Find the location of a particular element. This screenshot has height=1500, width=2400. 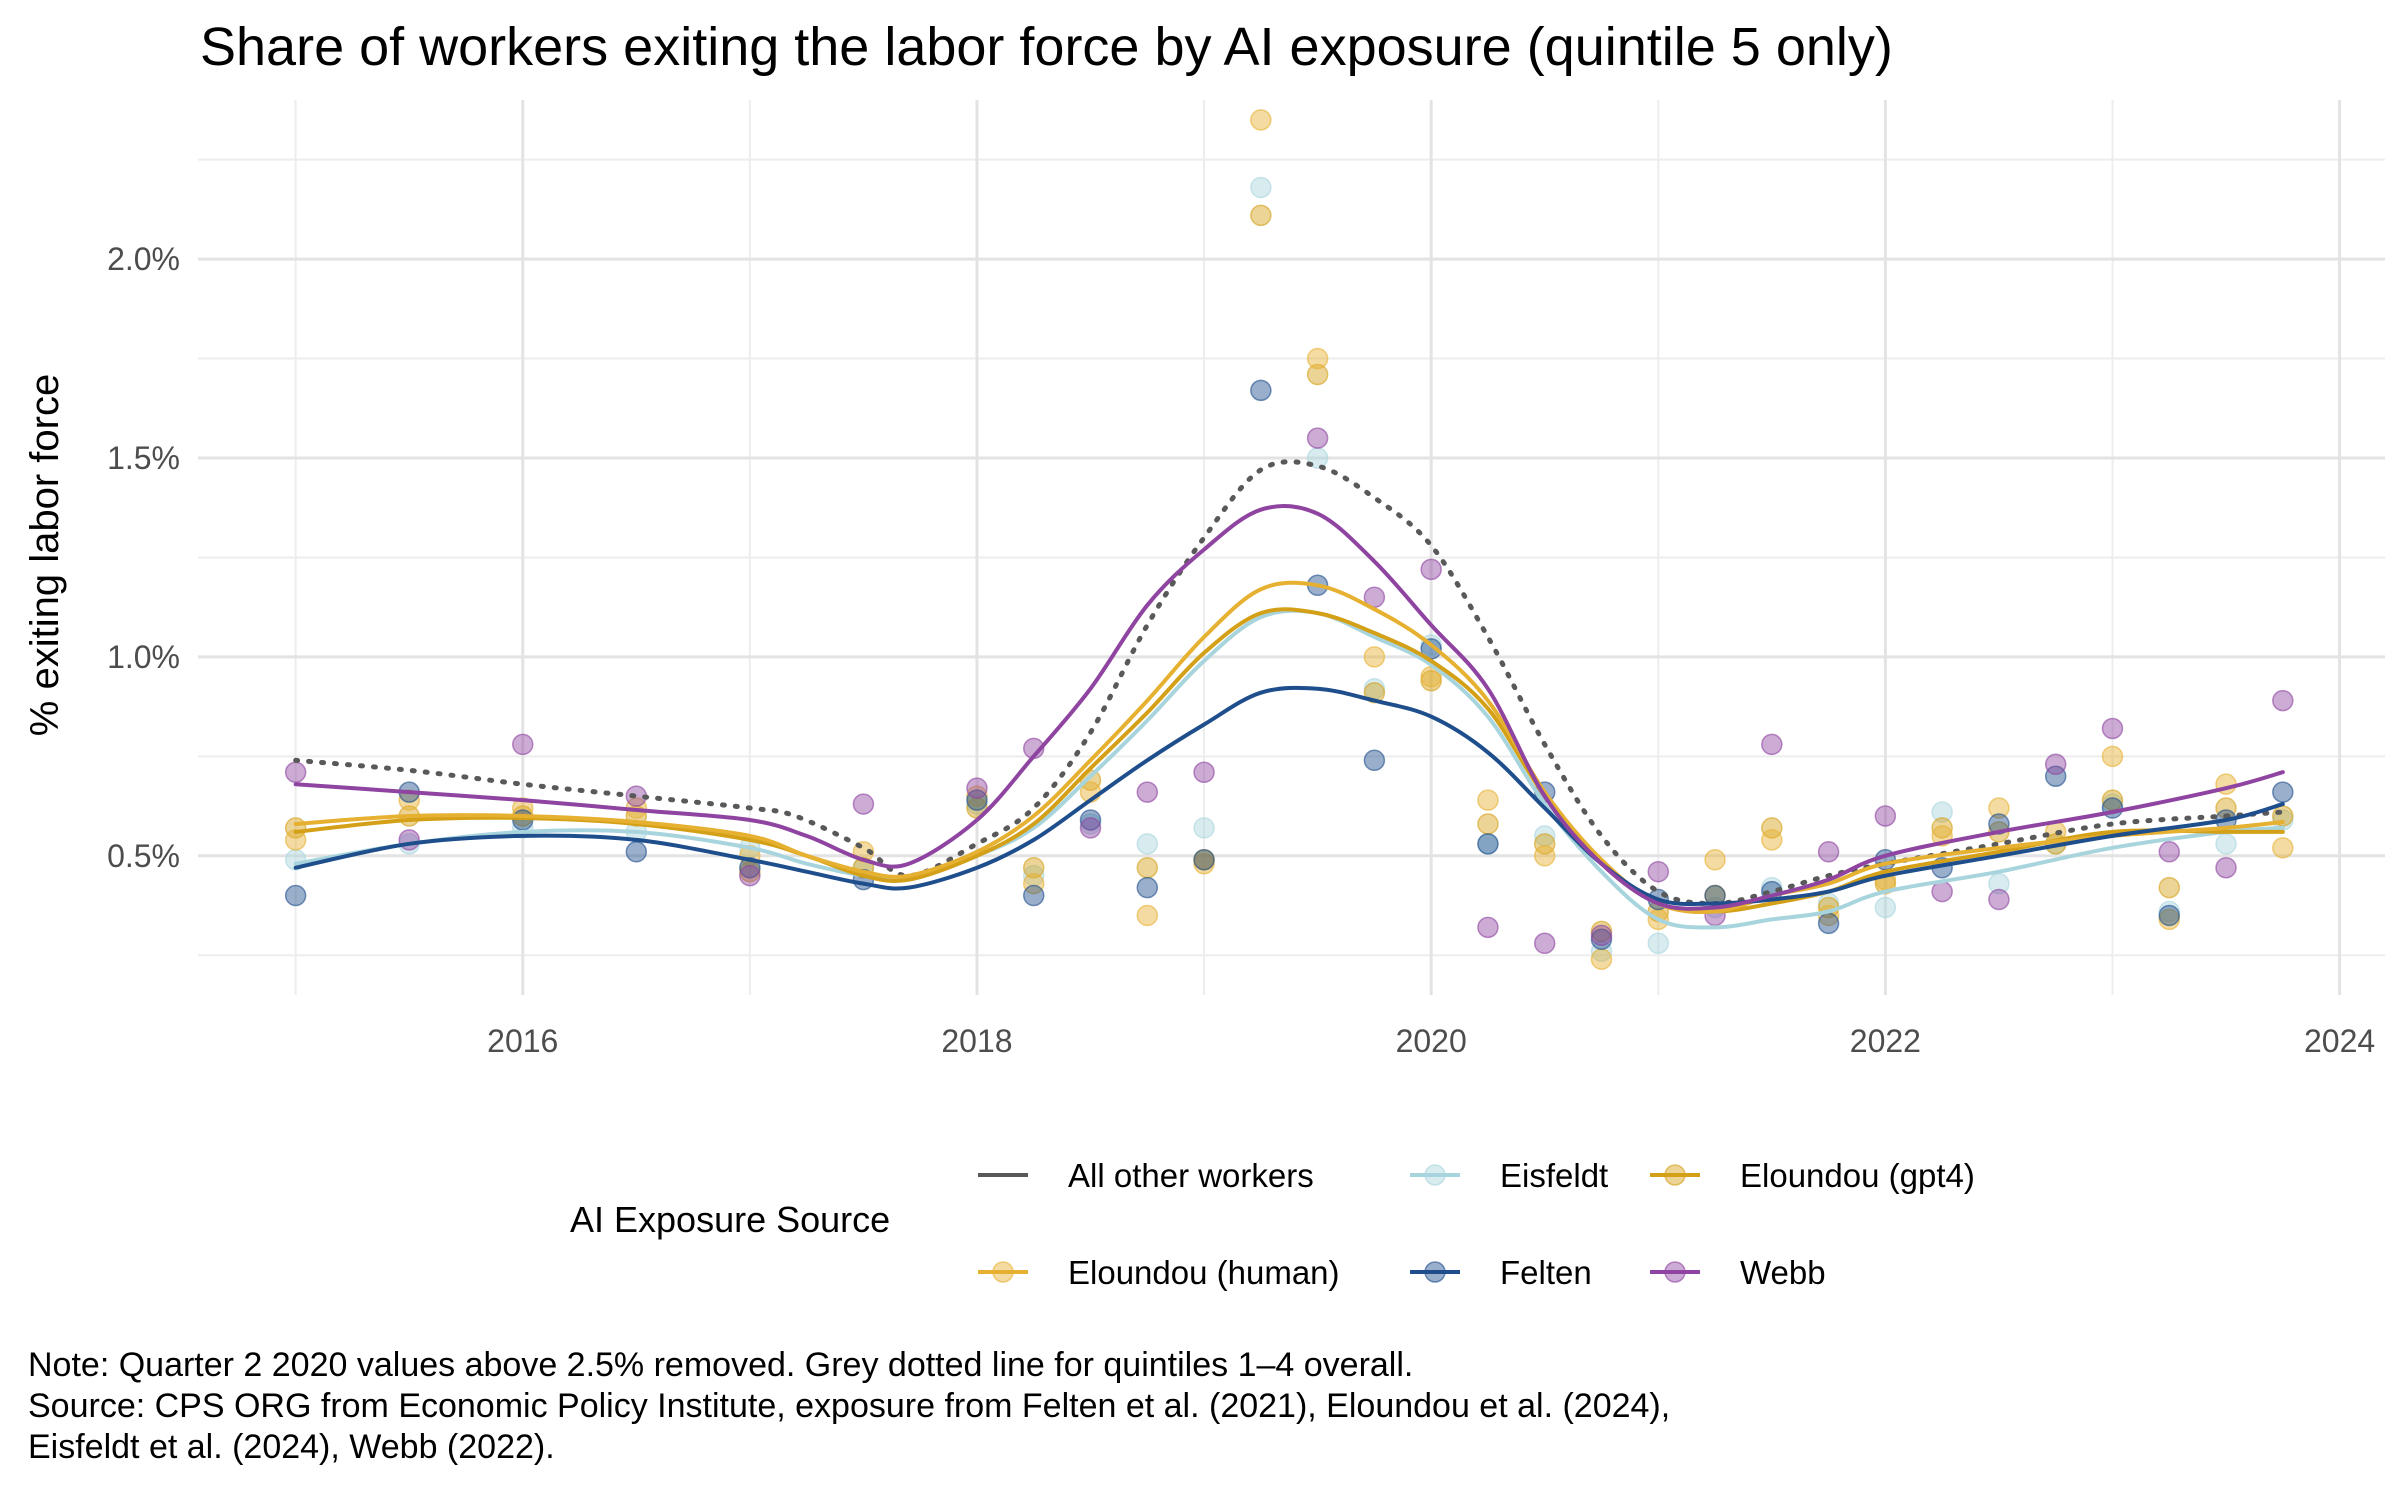

x-tick-label: 2022 is located at coordinates (1885, 1041).